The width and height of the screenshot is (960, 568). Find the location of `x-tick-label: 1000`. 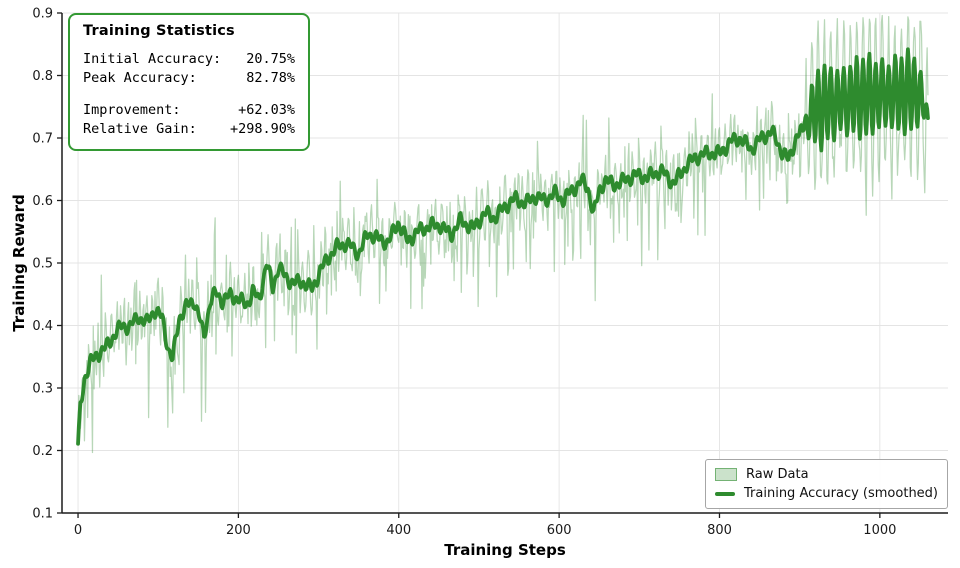

x-tick-label: 1000 is located at coordinates (879, 530).